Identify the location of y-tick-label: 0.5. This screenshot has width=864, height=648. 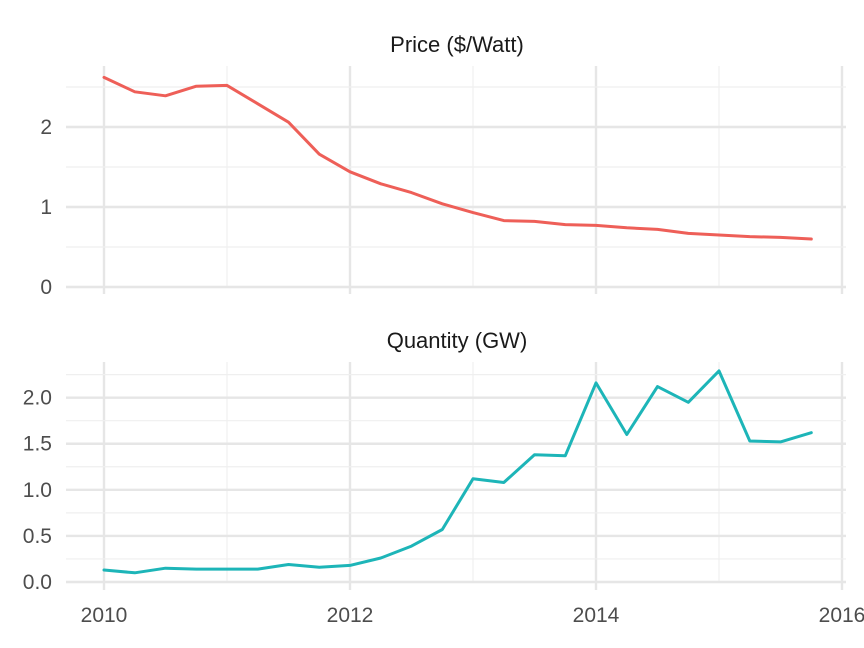
(37, 536).